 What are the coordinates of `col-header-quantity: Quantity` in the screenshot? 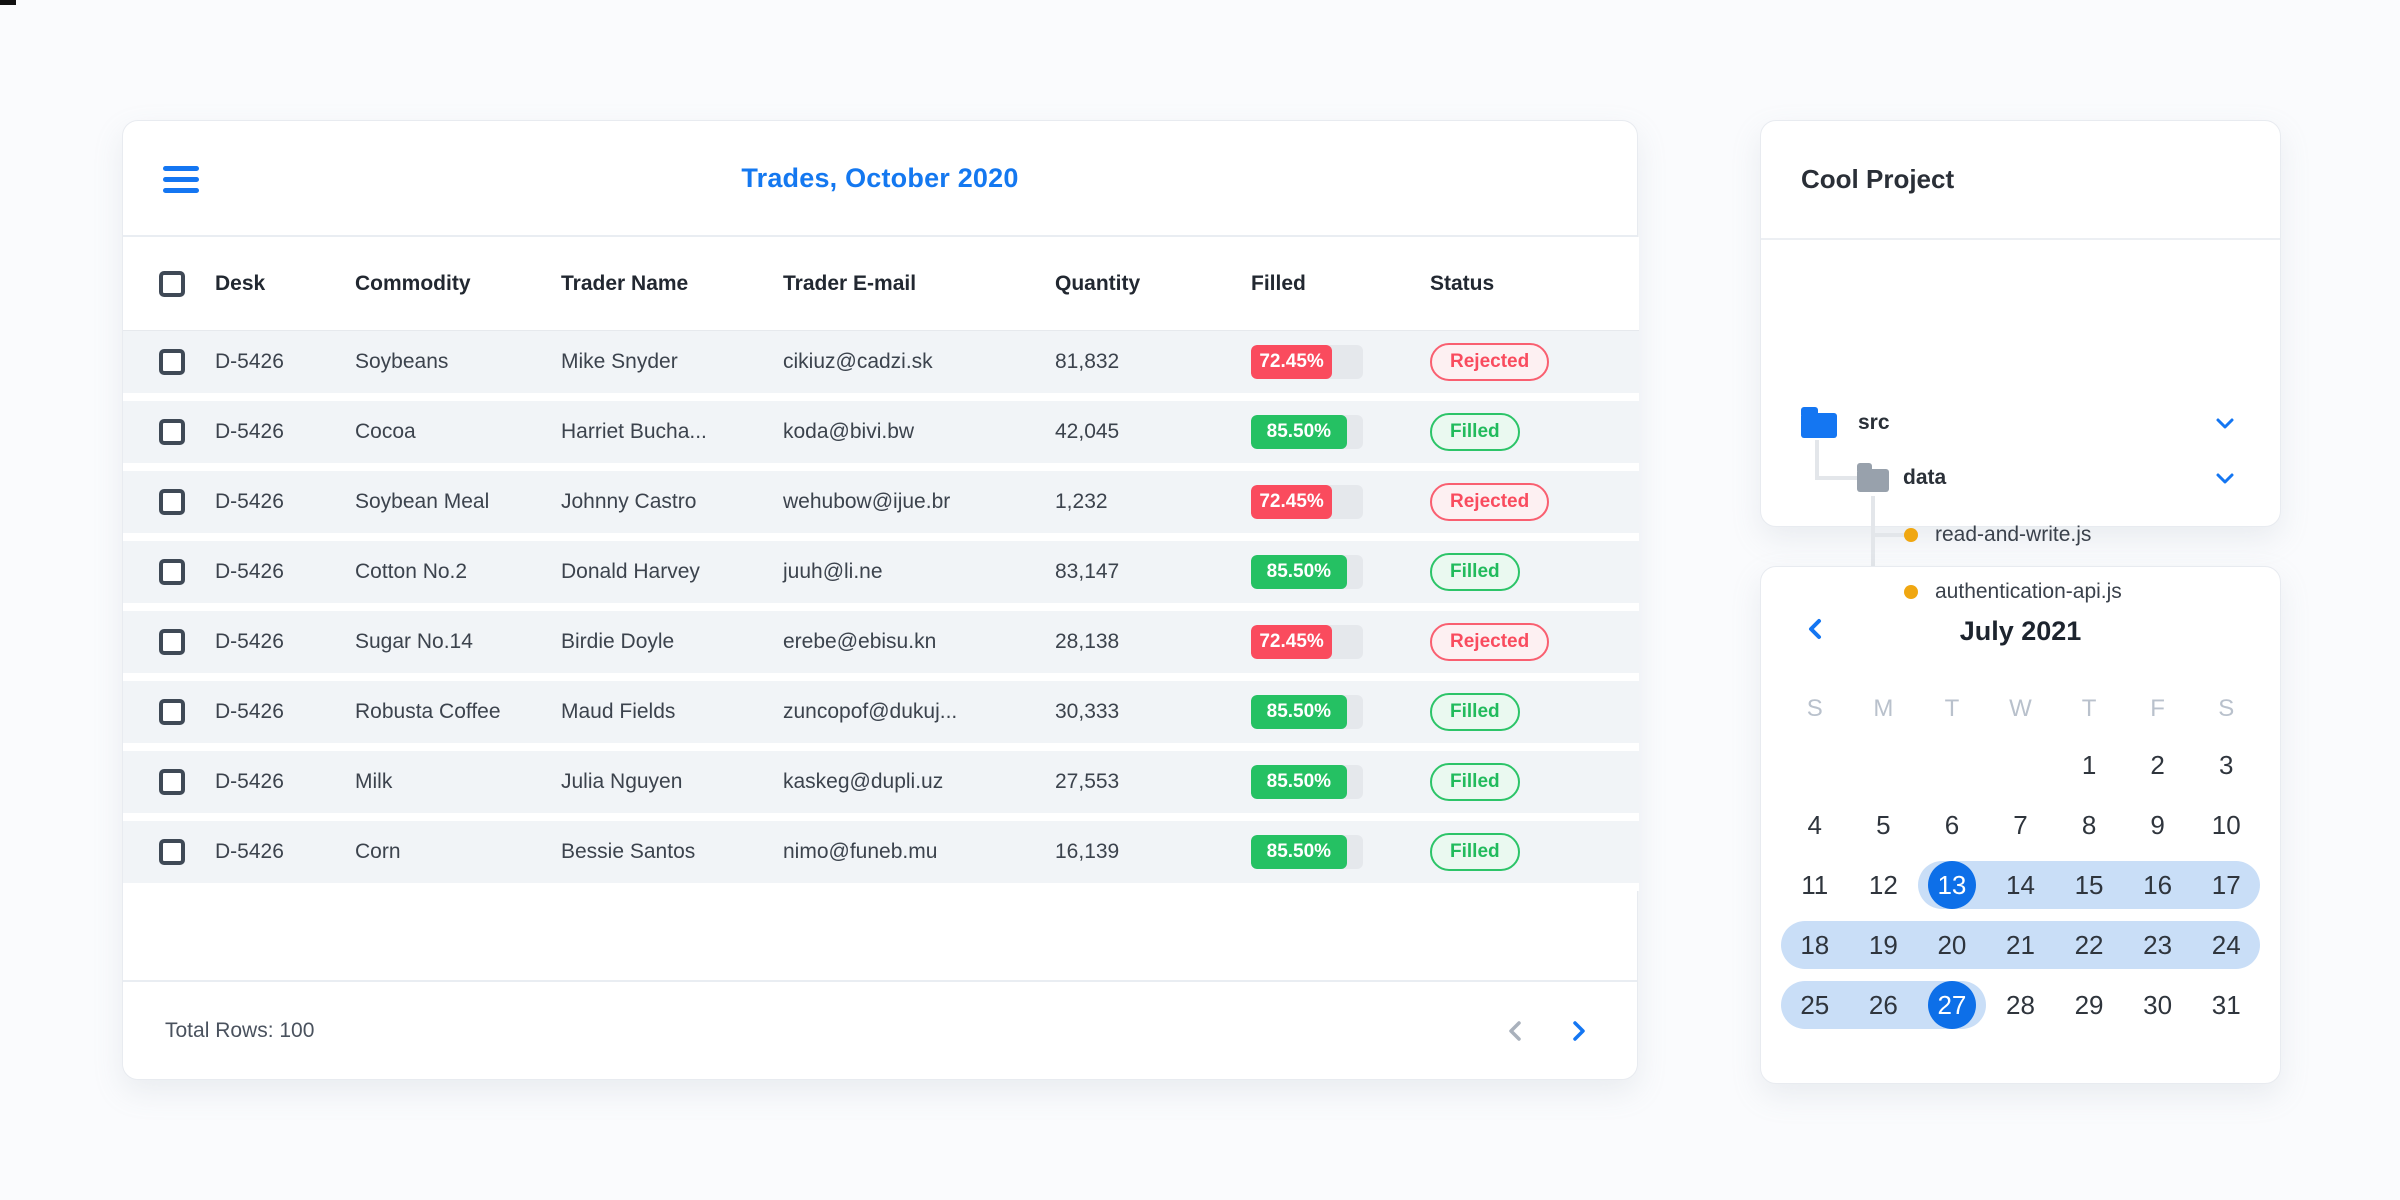 It's located at (1153, 284).